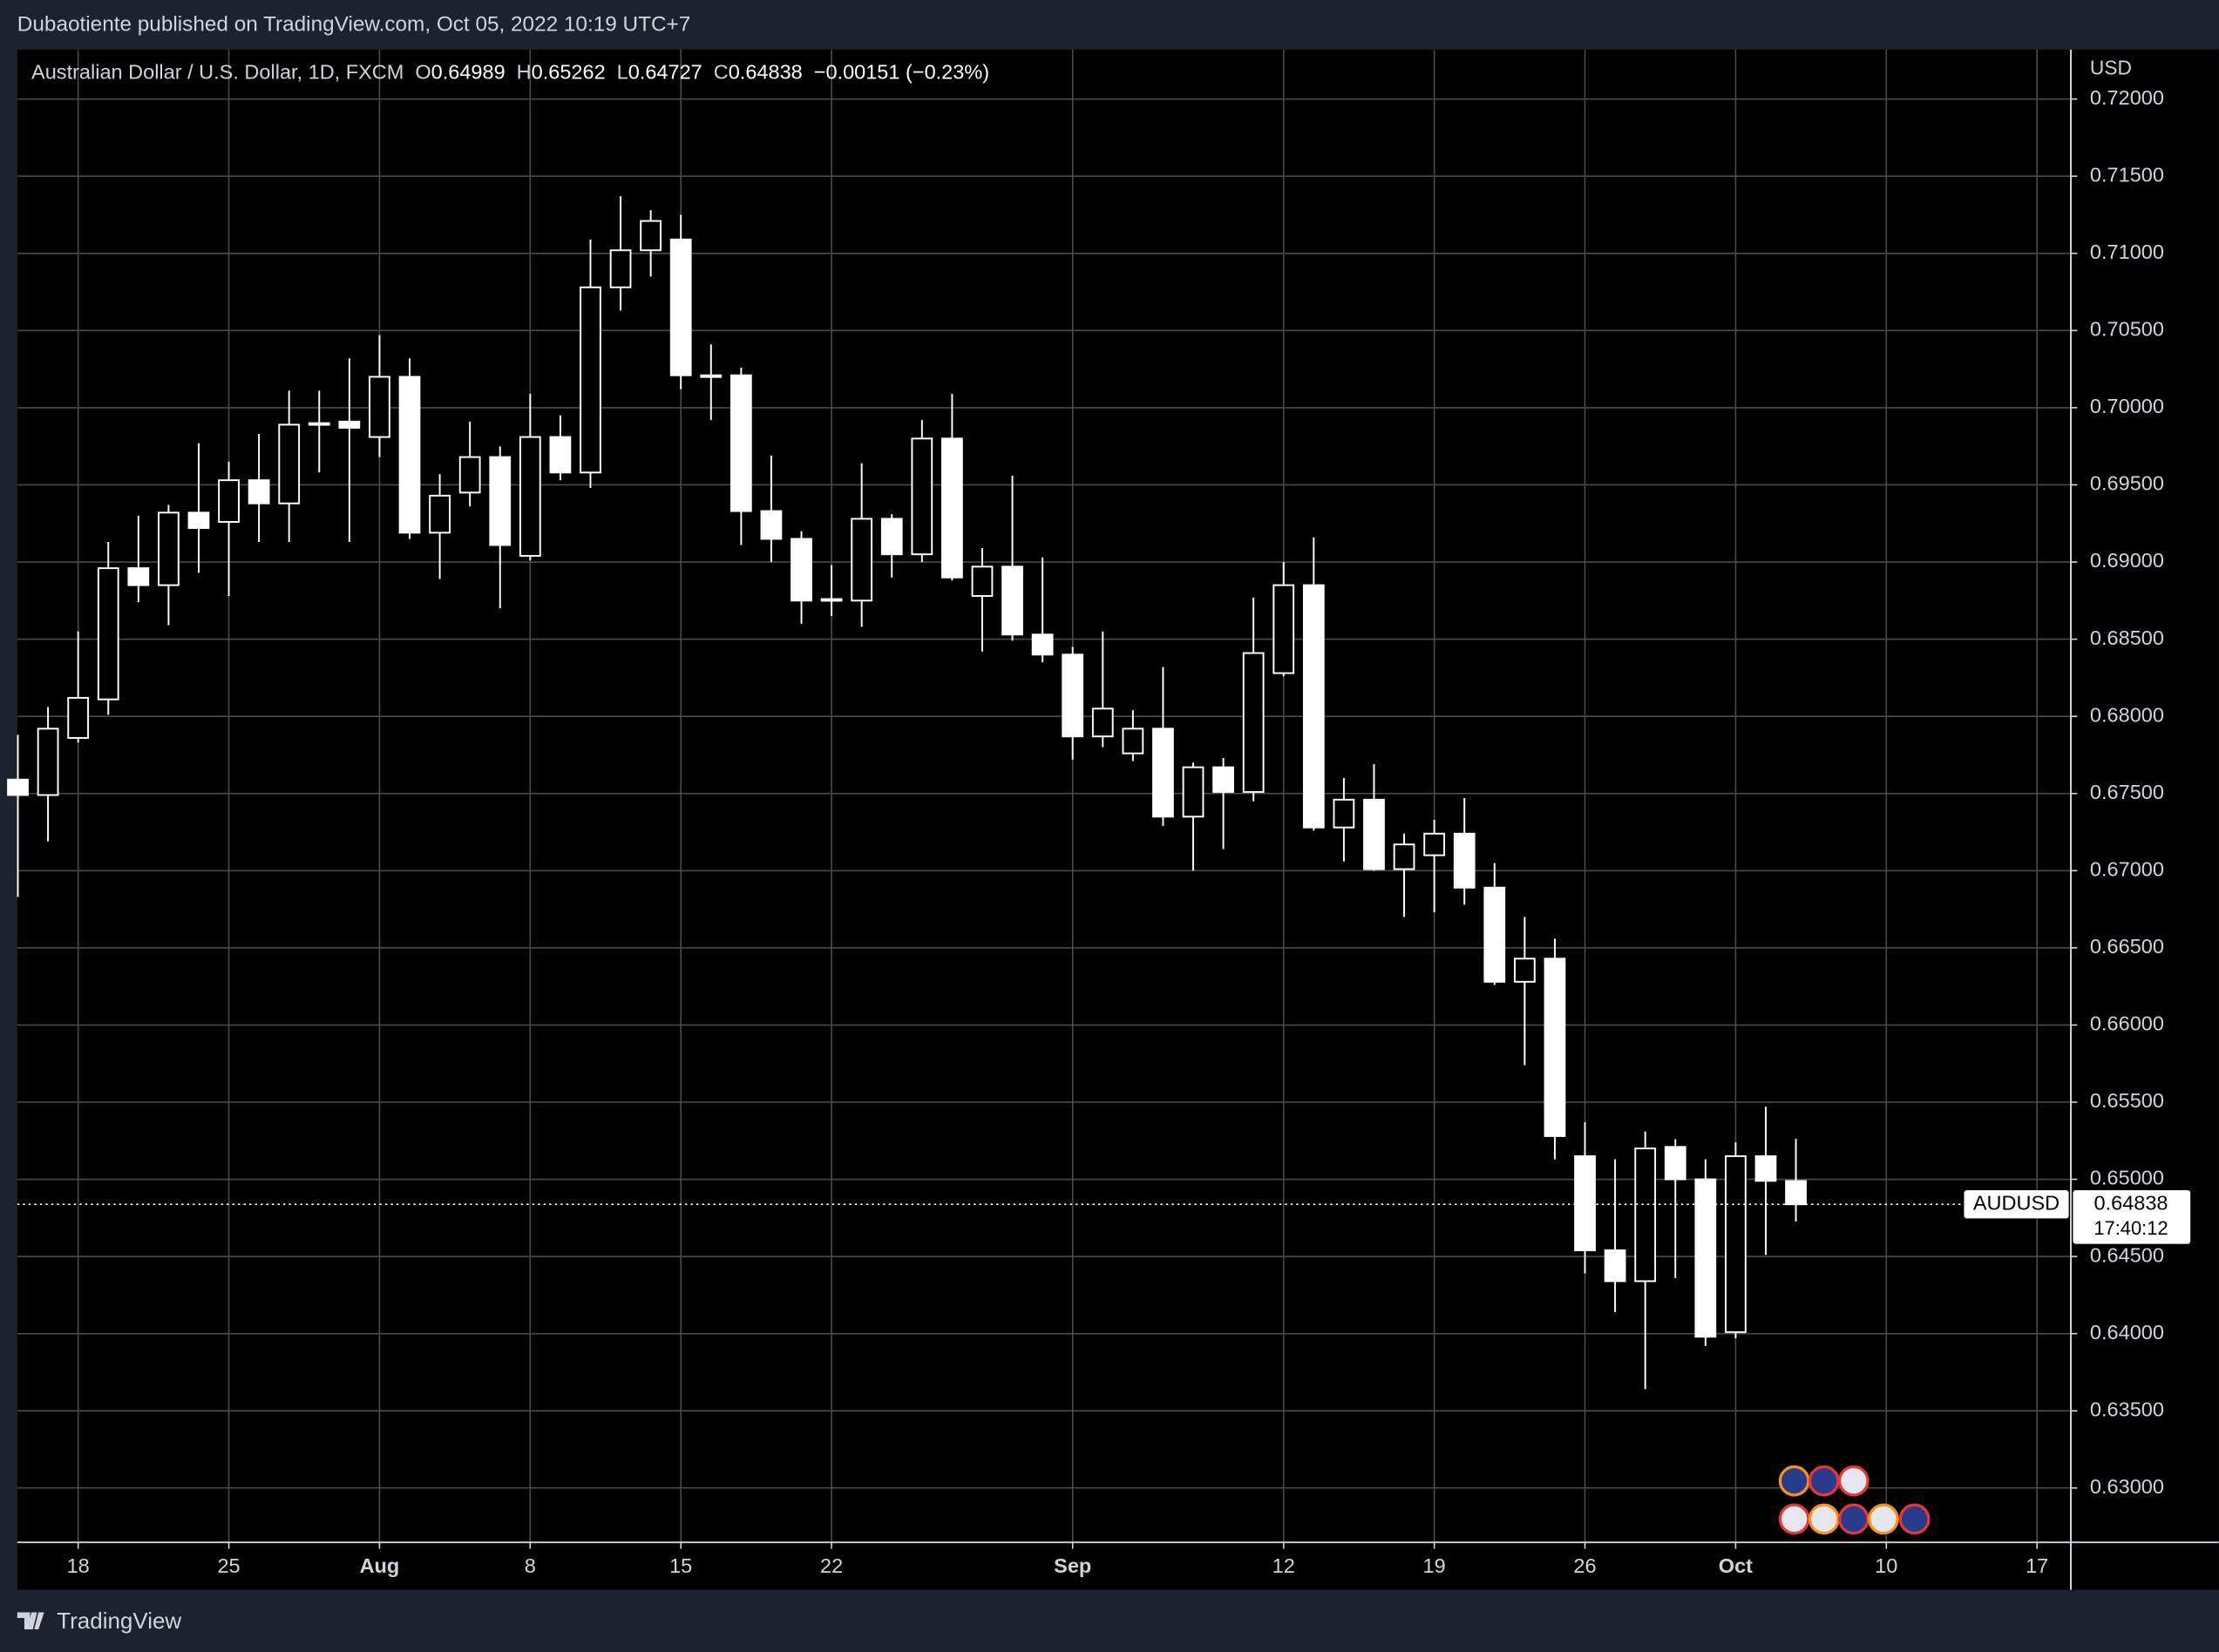 The image size is (2219, 1652). What do you see at coordinates (2127, 1409) in the screenshot?
I see `y-tick-label: 0.63500` at bounding box center [2127, 1409].